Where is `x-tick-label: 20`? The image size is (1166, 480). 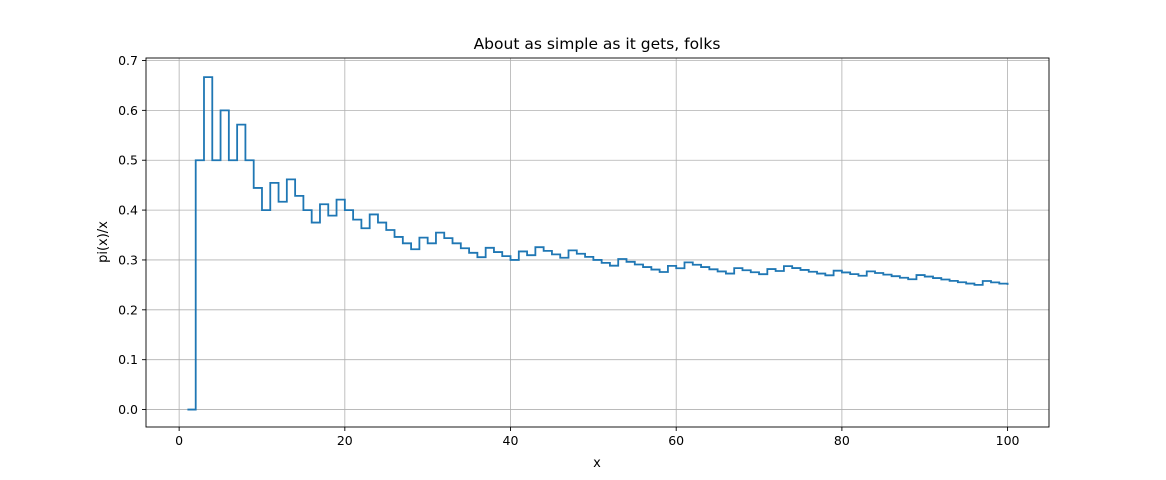
x-tick-label: 20 is located at coordinates (345, 440).